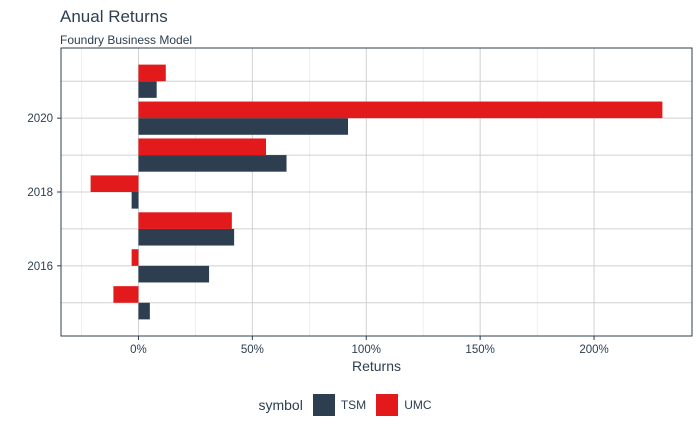 Image resolution: width=700 pixels, height=432 pixels. I want to click on y-tick-label: 2020, so click(40, 119).